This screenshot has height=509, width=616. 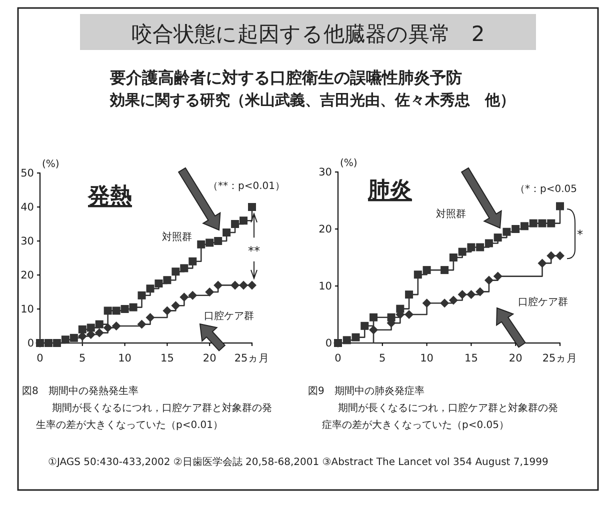 What do you see at coordinates (308, 34) in the screenshot?
I see `text: 咬合状態に起因する他臓器の異常 2` at bounding box center [308, 34].